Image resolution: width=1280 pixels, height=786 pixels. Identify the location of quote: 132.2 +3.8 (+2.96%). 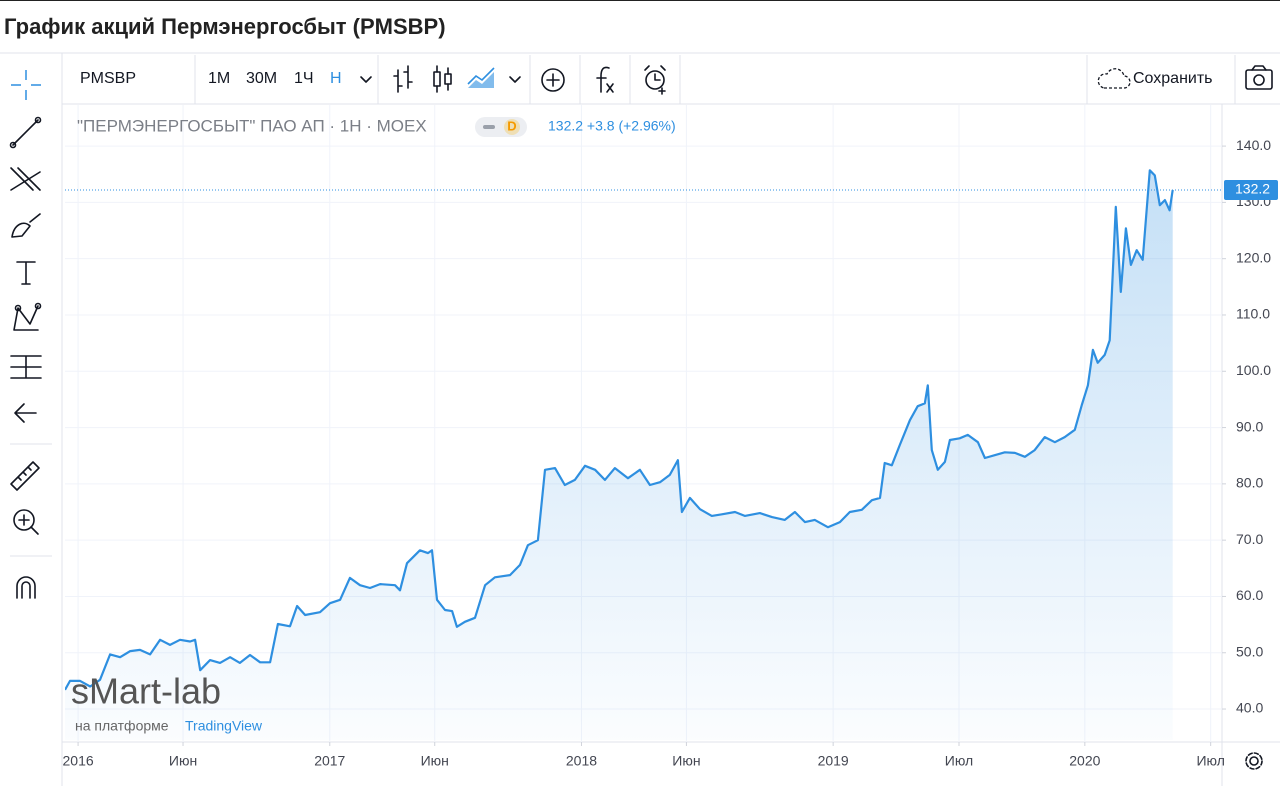
(612, 126).